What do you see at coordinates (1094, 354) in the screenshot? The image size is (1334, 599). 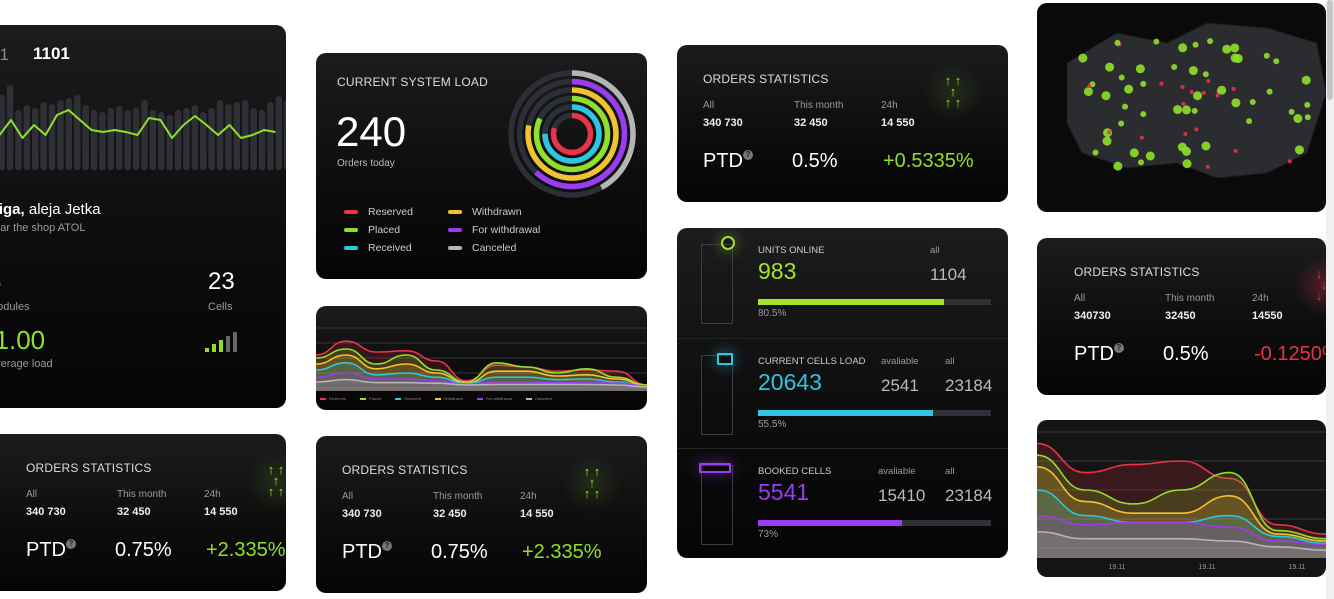 I see `ptd-text: PTD` at bounding box center [1094, 354].